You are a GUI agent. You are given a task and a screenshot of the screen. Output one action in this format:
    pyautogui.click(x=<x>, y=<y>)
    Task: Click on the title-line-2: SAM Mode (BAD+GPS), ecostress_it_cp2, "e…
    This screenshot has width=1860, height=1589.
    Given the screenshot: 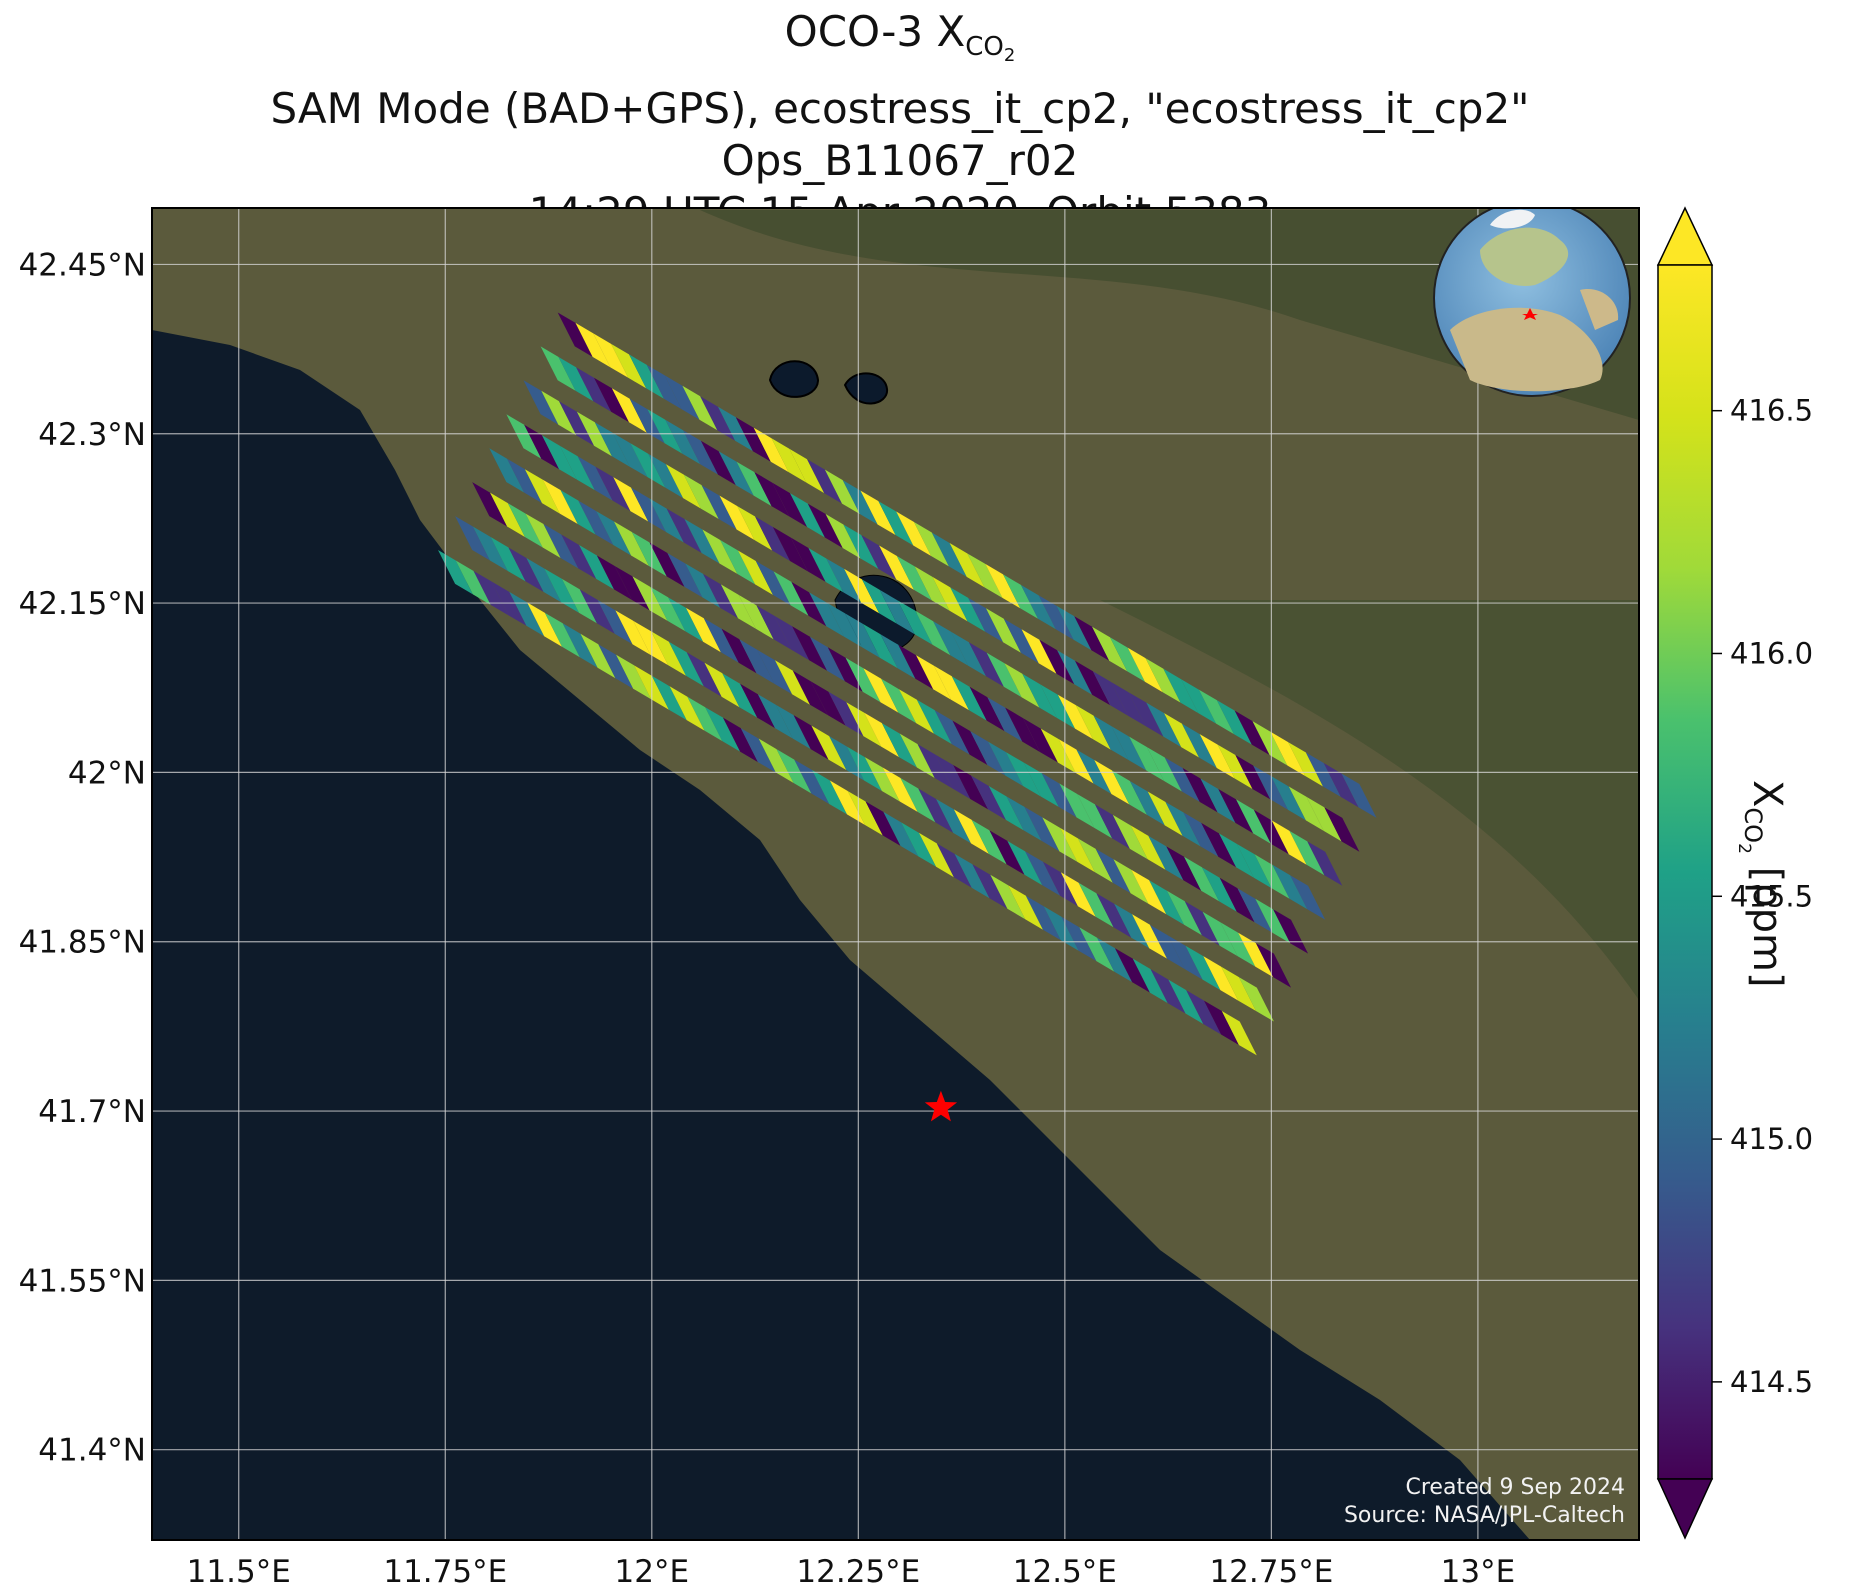 What is the action you would take?
    pyautogui.click(x=900, y=108)
    